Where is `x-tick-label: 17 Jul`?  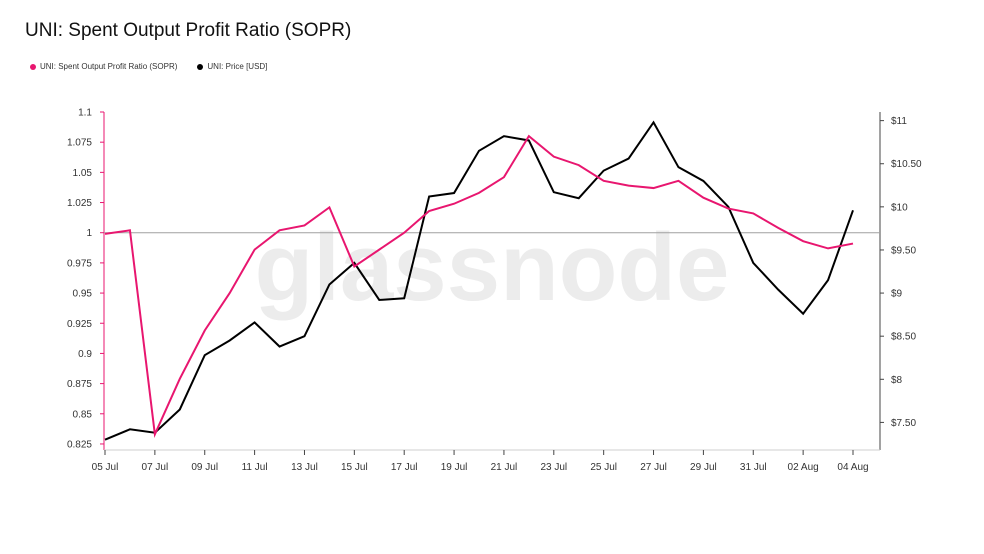 x-tick-label: 17 Jul is located at coordinates (404, 467).